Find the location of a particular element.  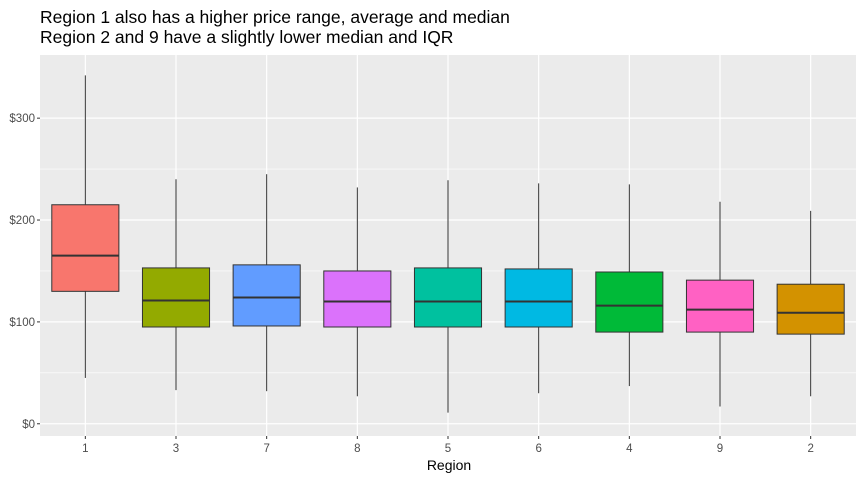

y-tick-label: $100 is located at coordinates (22, 323).